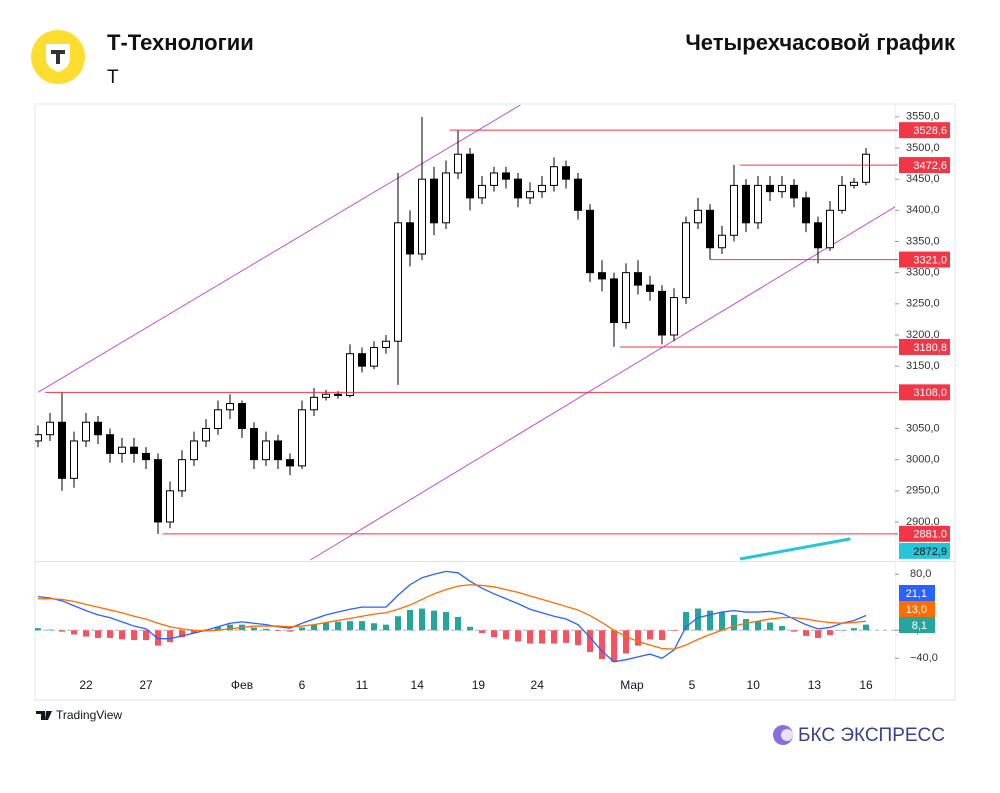 The height and width of the screenshot is (793, 1000). What do you see at coordinates (815, 685) in the screenshot?
I see `x-tick-label: 13` at bounding box center [815, 685].